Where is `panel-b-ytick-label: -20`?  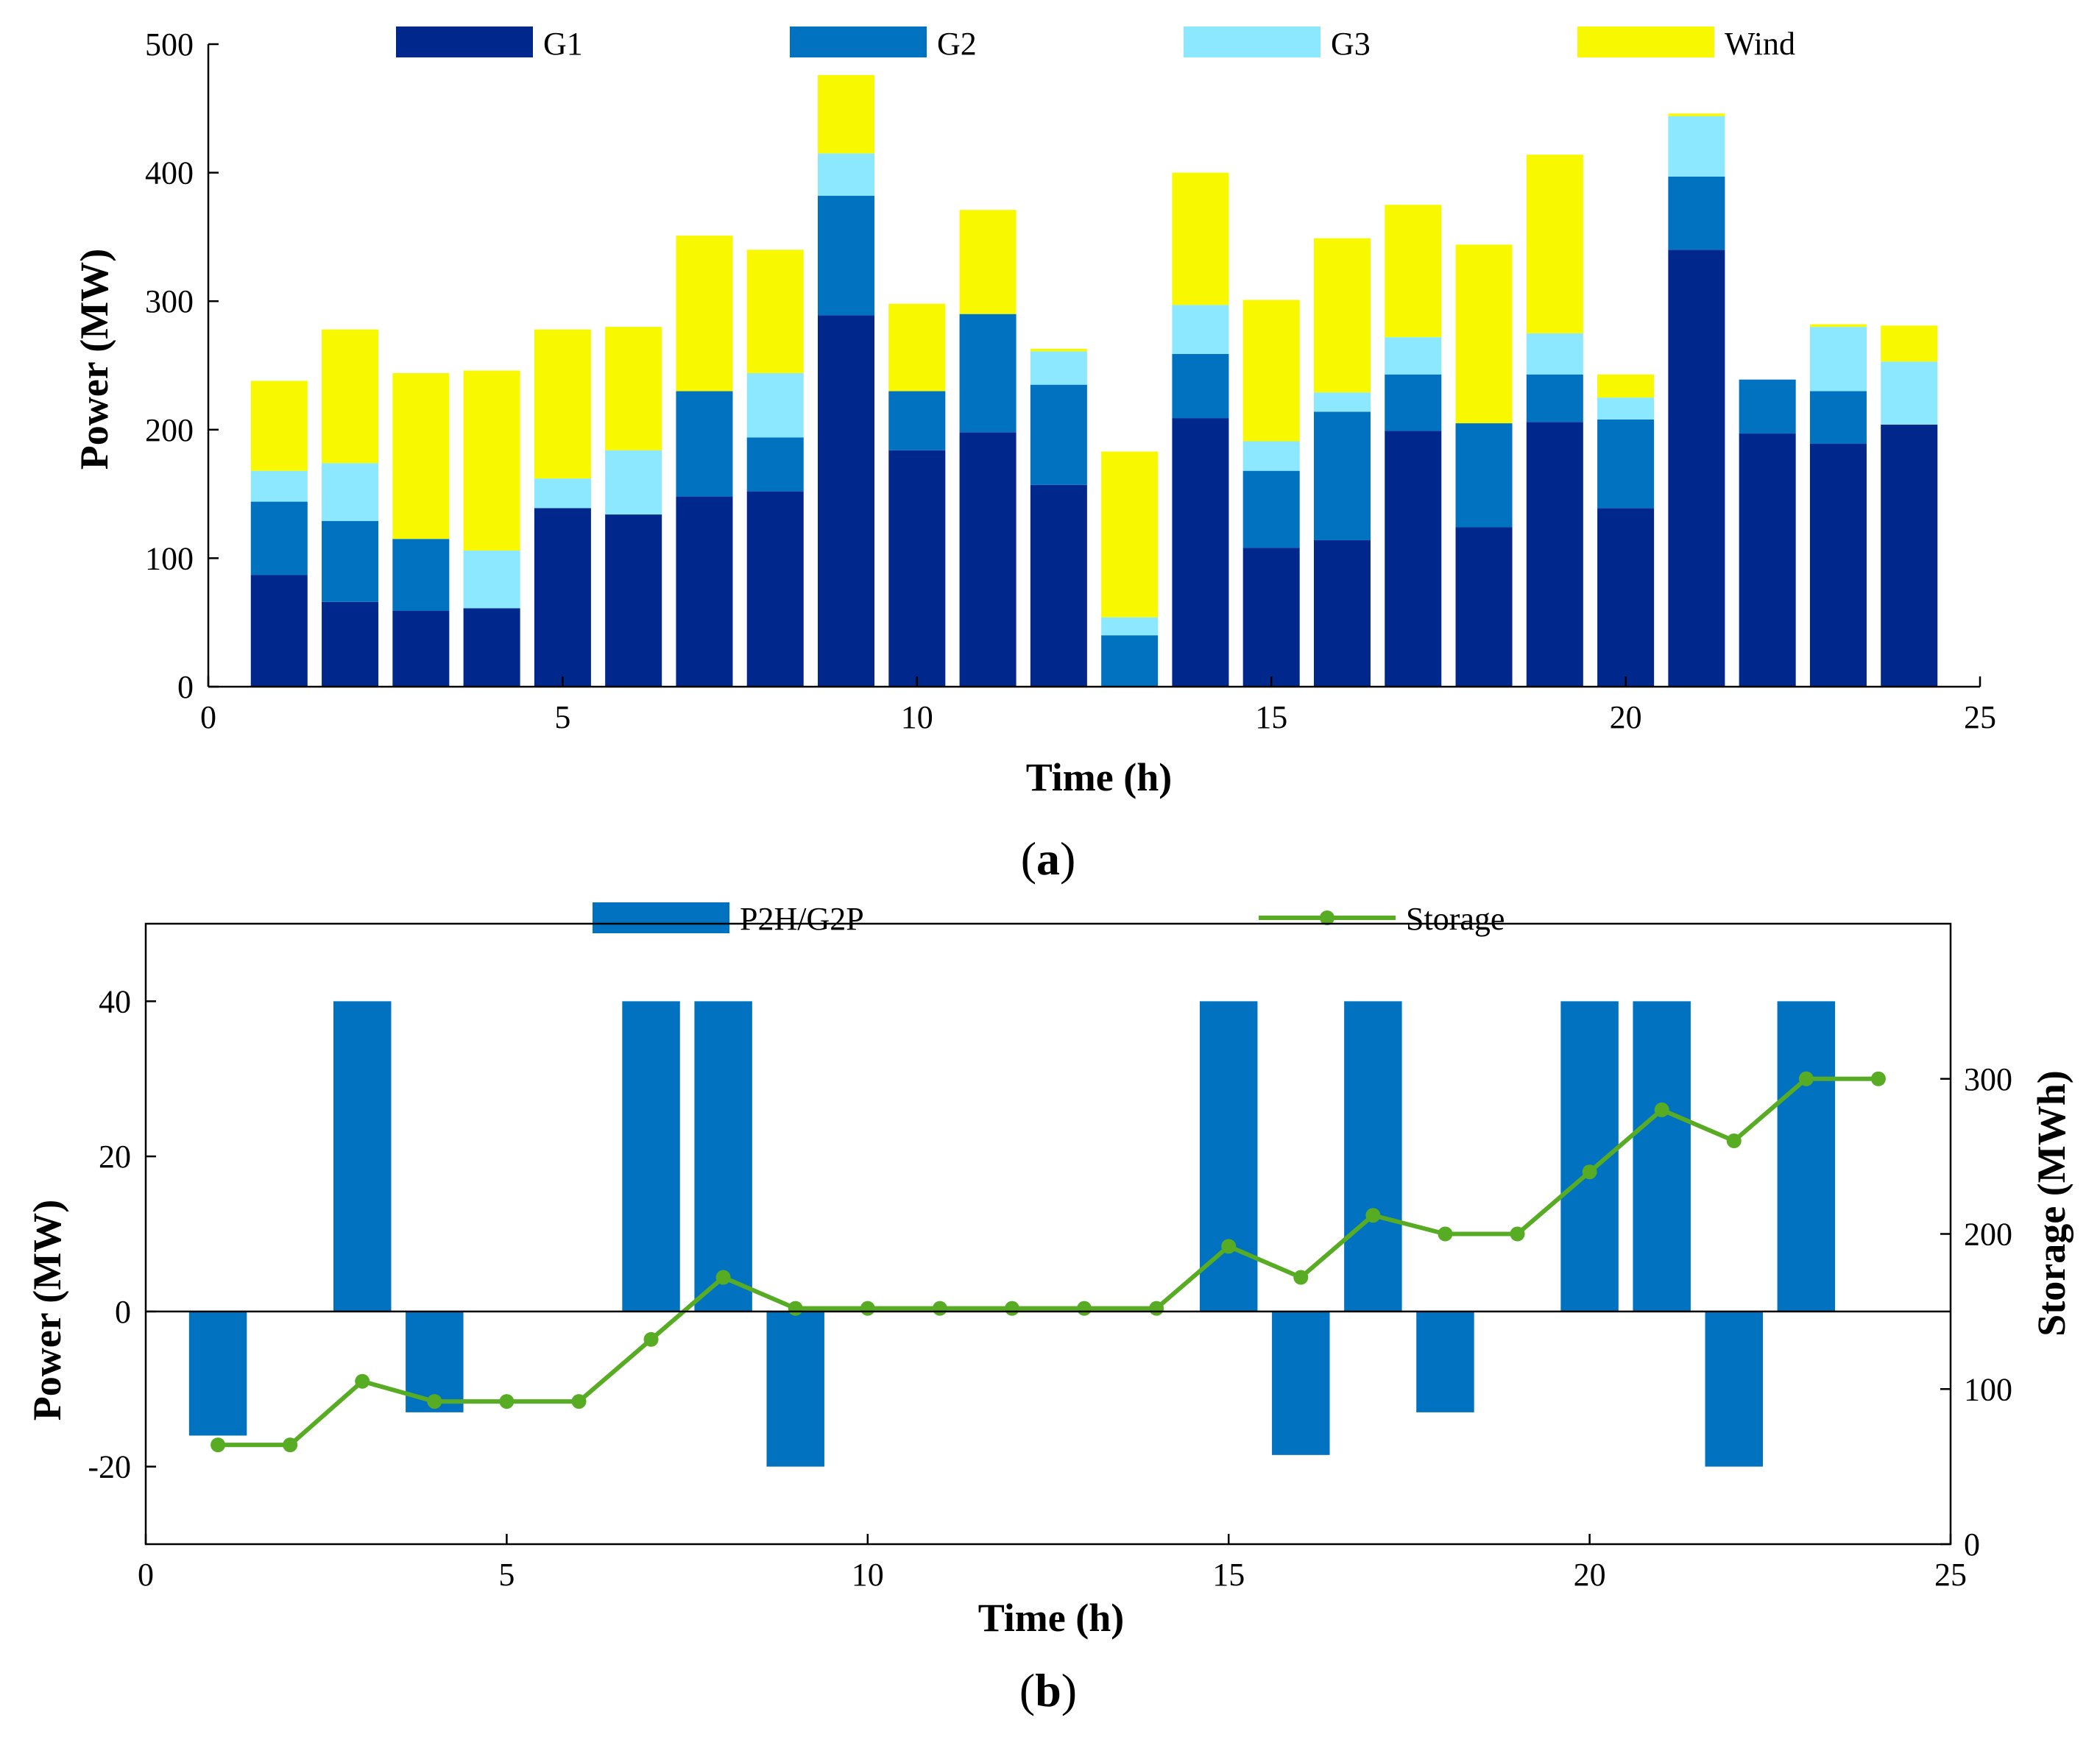
panel-b-ytick-label: -20 is located at coordinates (109, 1467).